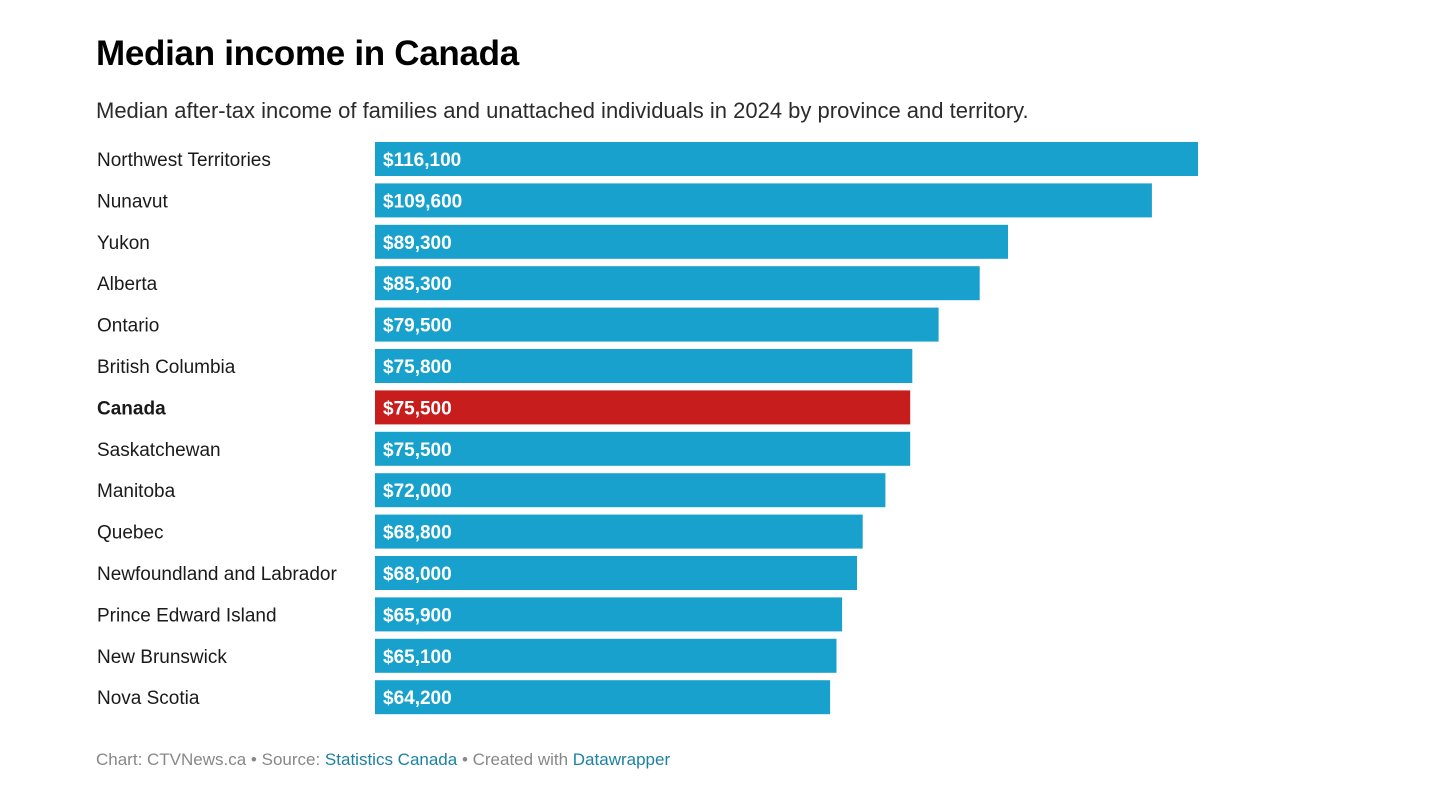  I want to click on category-label: Alberta, so click(127, 284).